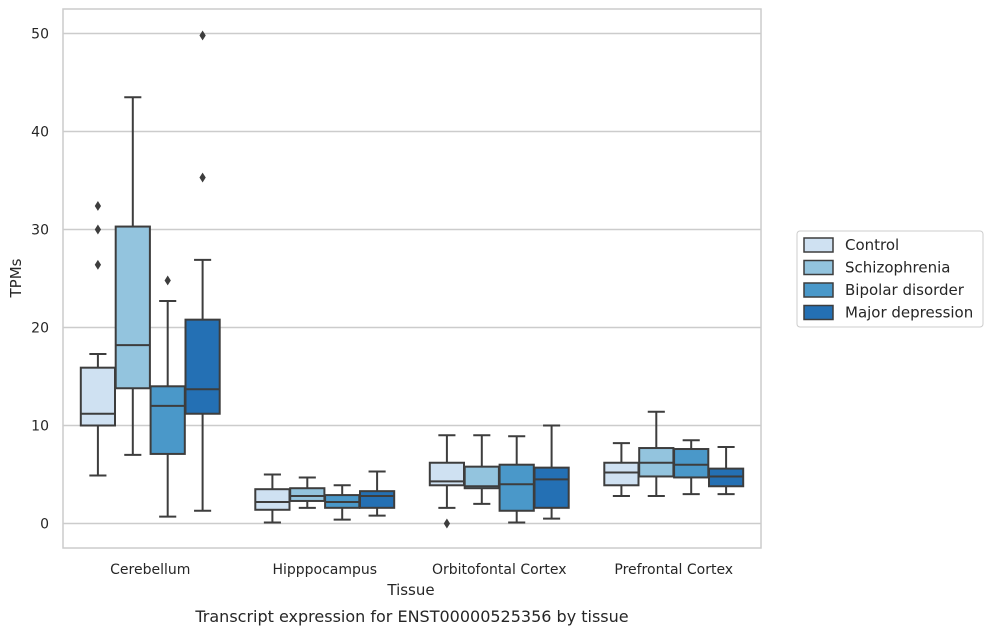 Image resolution: width=993 pixels, height=634 pixels. What do you see at coordinates (499, 570) in the screenshot?
I see `x-tick-label: Orbitofontal Cortex` at bounding box center [499, 570].